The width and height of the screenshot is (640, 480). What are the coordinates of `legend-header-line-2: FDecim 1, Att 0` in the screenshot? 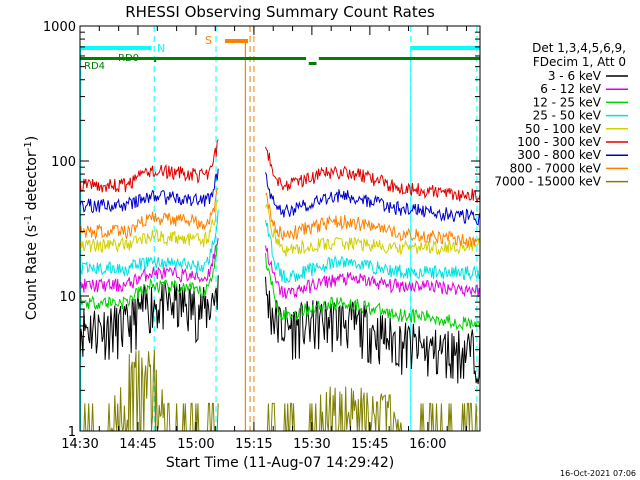 It's located at (579, 62).